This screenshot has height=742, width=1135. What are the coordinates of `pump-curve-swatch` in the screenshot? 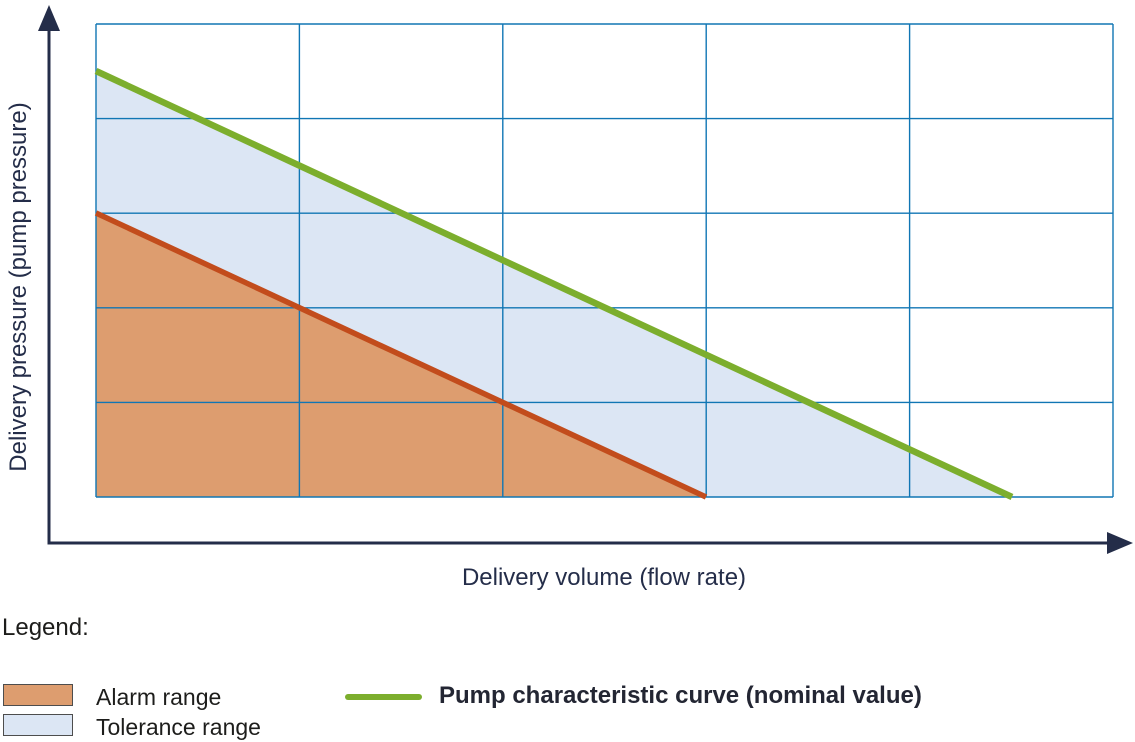 It's located at (383, 697).